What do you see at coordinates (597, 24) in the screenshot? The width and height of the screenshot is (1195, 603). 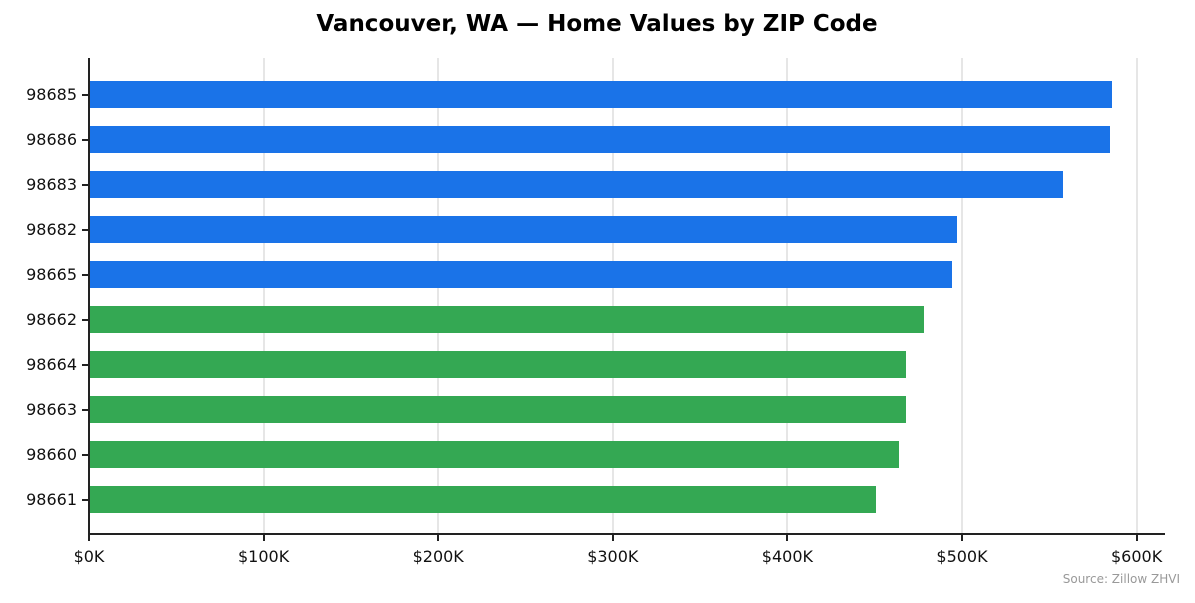 I see `chart-title: Vancouver, WA — Home Values by ZIP Code` at bounding box center [597, 24].